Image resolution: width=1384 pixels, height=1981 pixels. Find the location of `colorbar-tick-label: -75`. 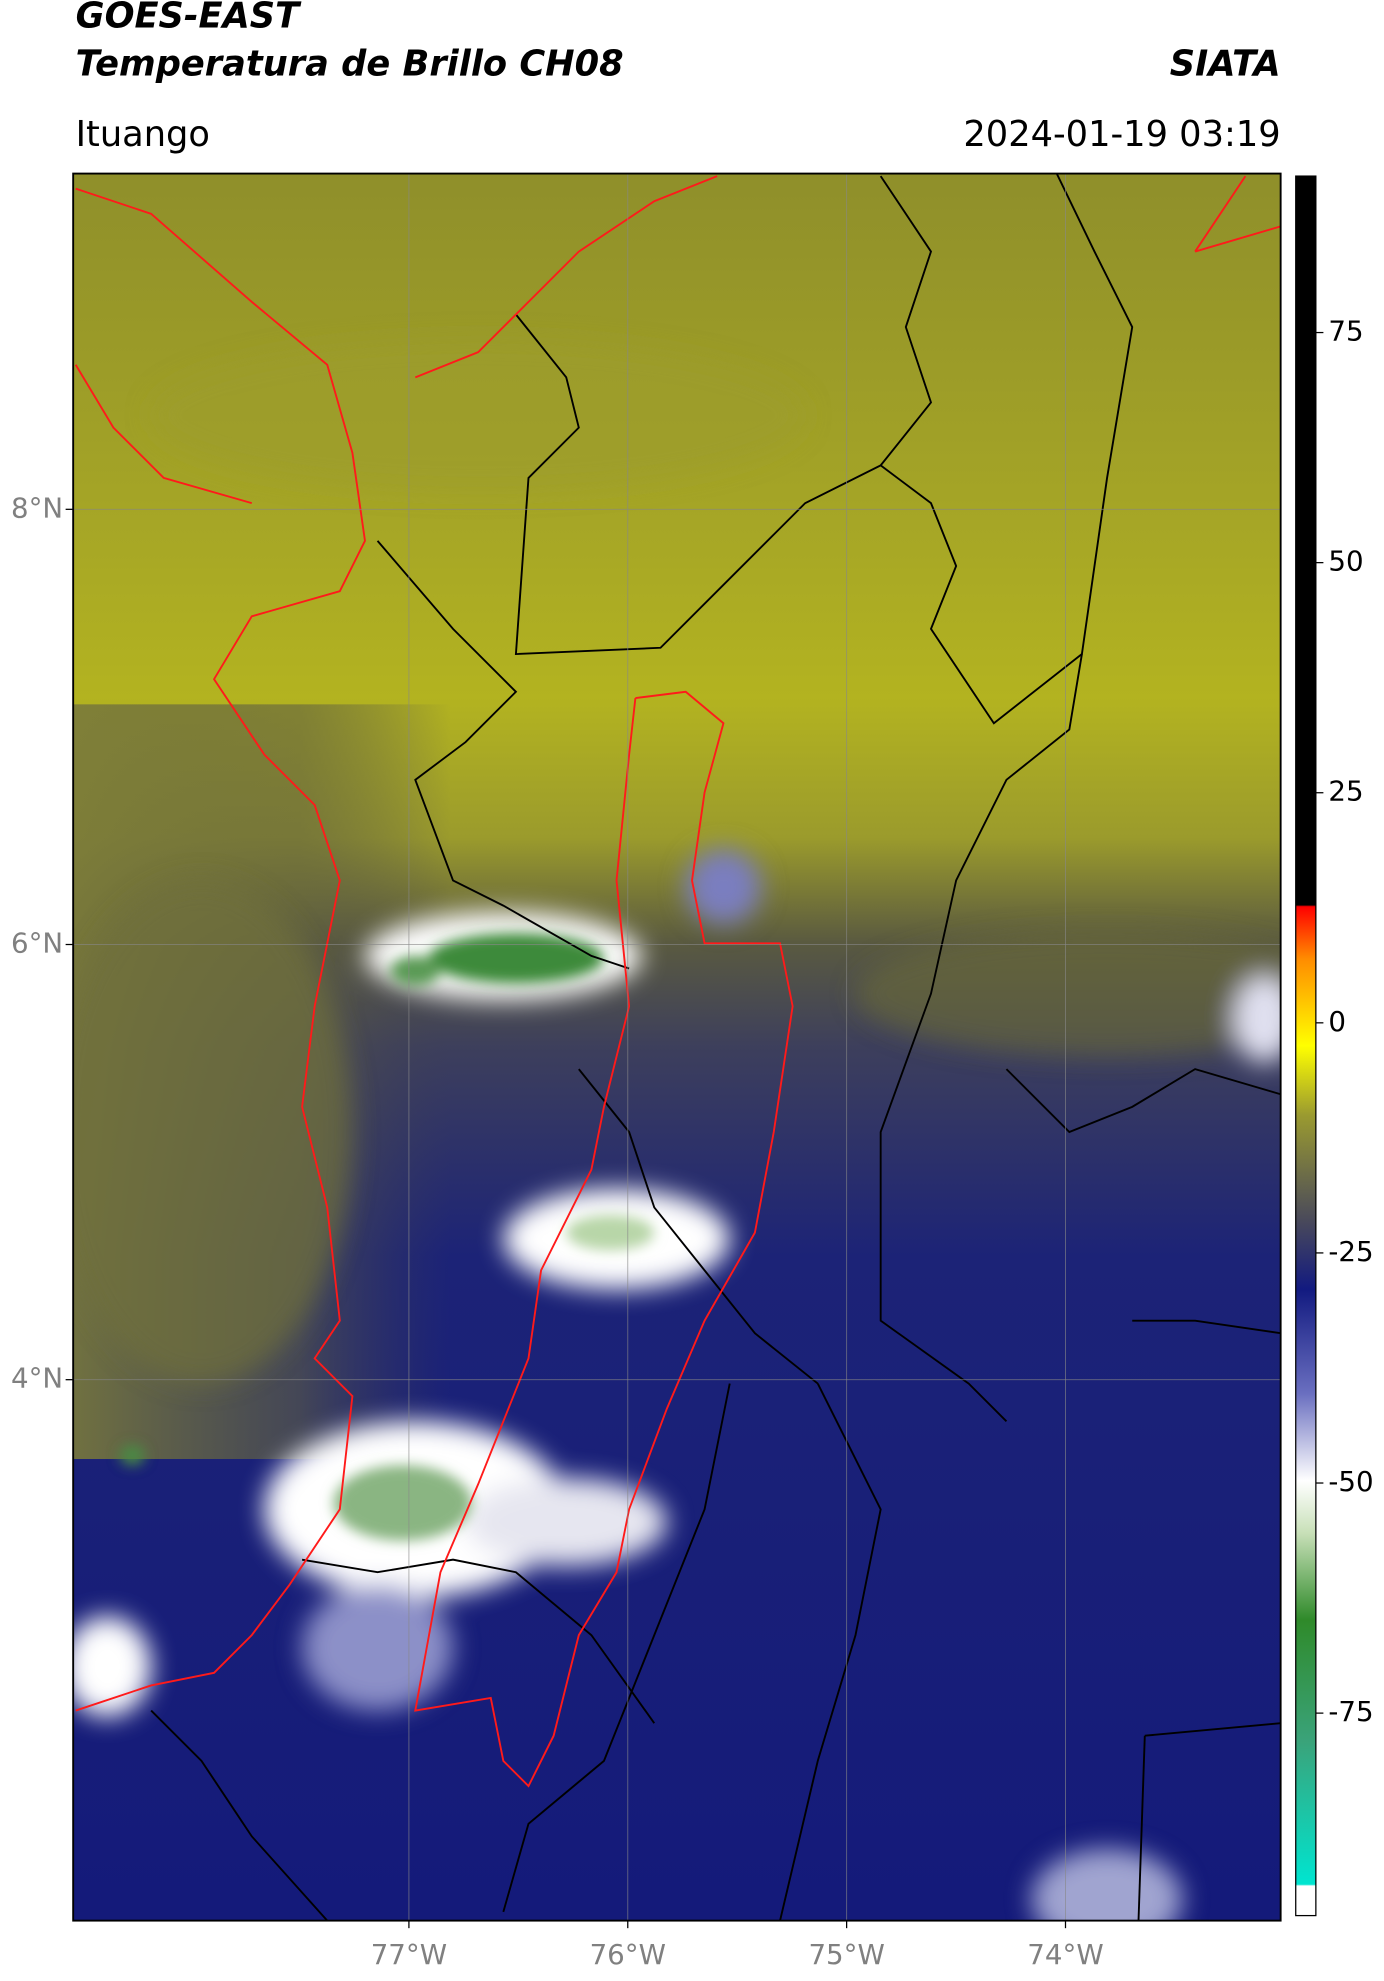

colorbar-tick-label: -75 is located at coordinates (1350, 1711).